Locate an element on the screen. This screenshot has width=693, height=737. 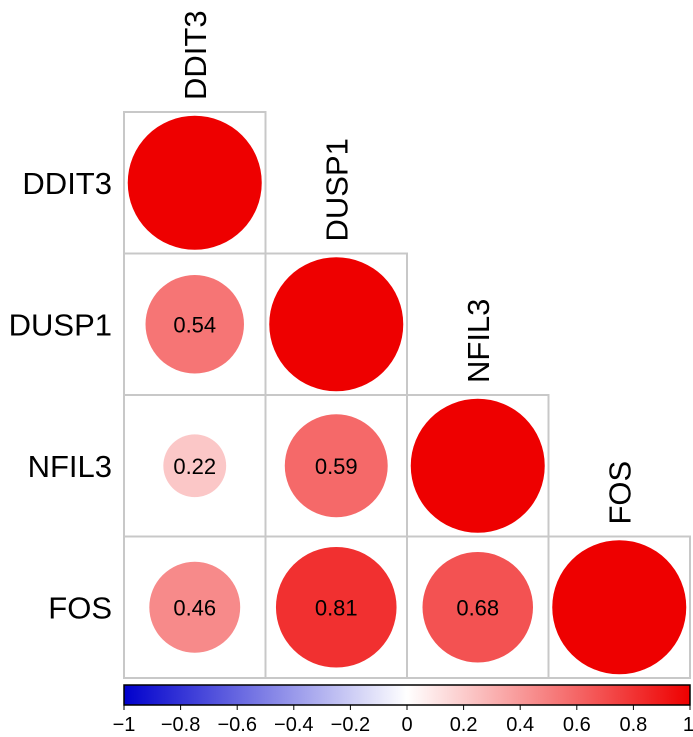
colorbar-tick-label: −0.8 is located at coordinates (180, 725).